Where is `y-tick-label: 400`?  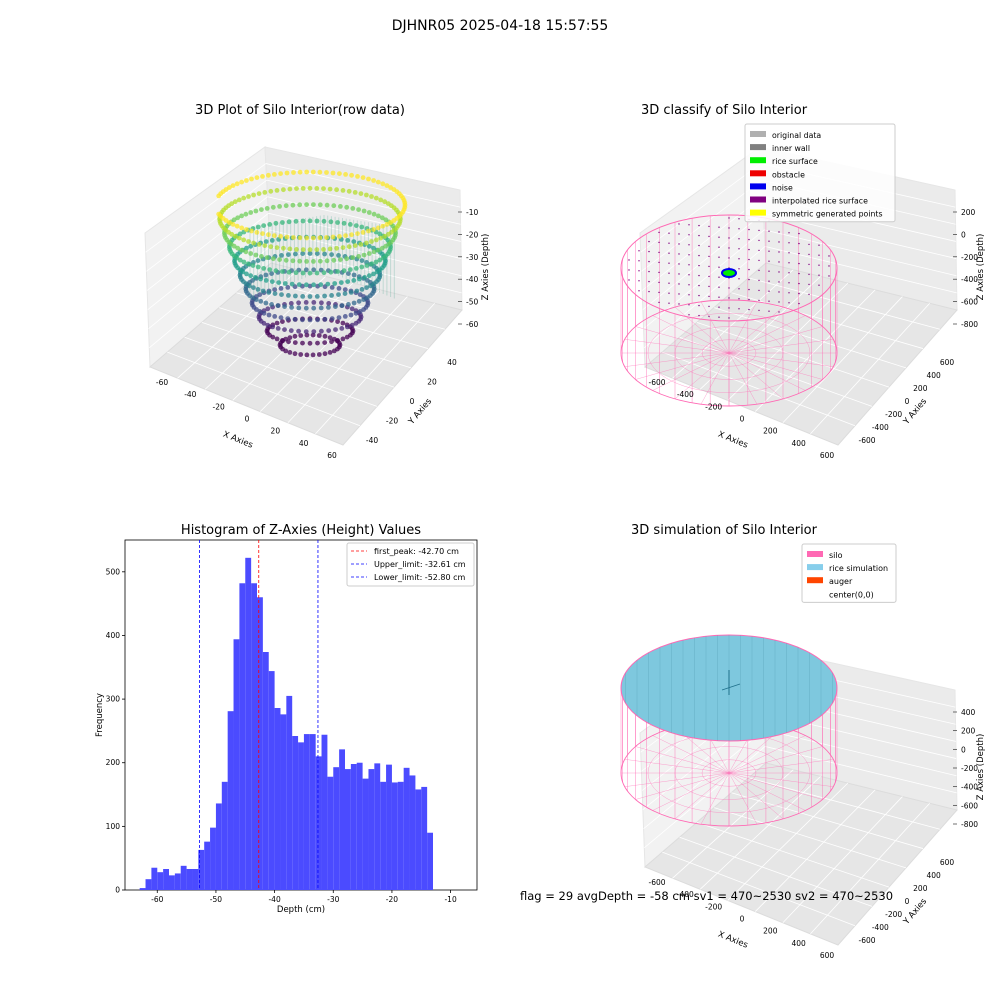 y-tick-label: 400 is located at coordinates (113, 635).